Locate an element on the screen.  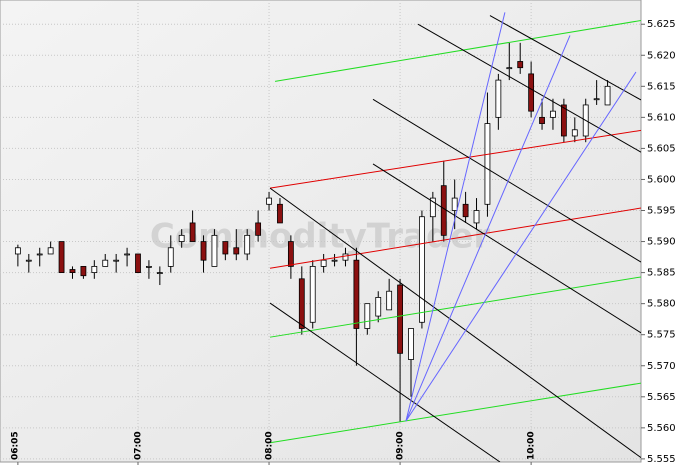
y-tick-label: 5.560 is located at coordinates (661, 428).